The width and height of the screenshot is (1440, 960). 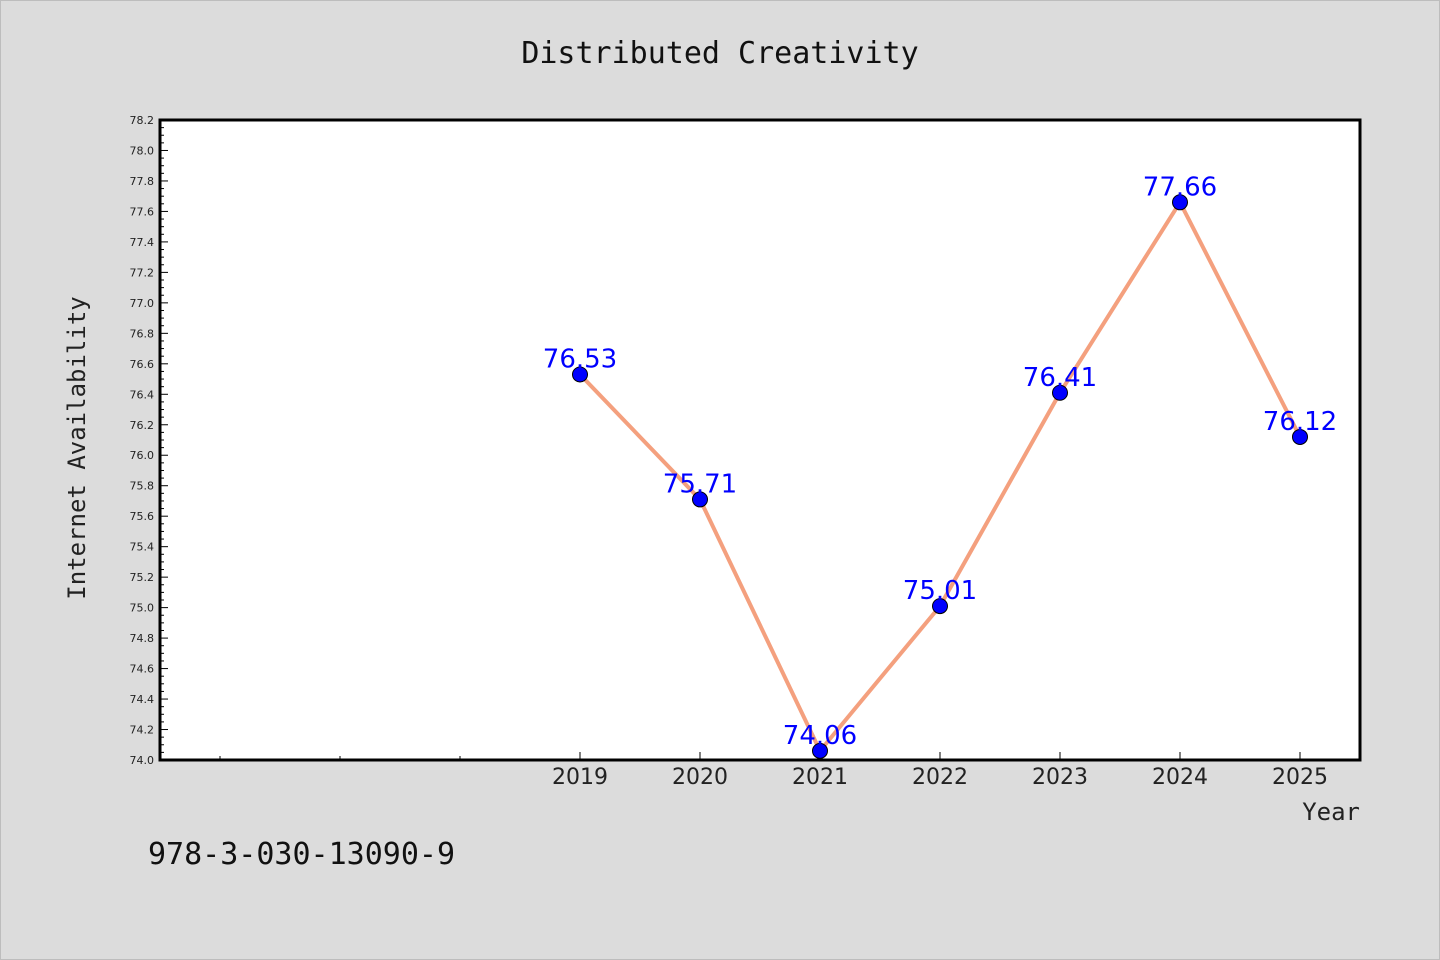 What do you see at coordinates (1180, 187) in the screenshot?
I see `data-label: 77.66` at bounding box center [1180, 187].